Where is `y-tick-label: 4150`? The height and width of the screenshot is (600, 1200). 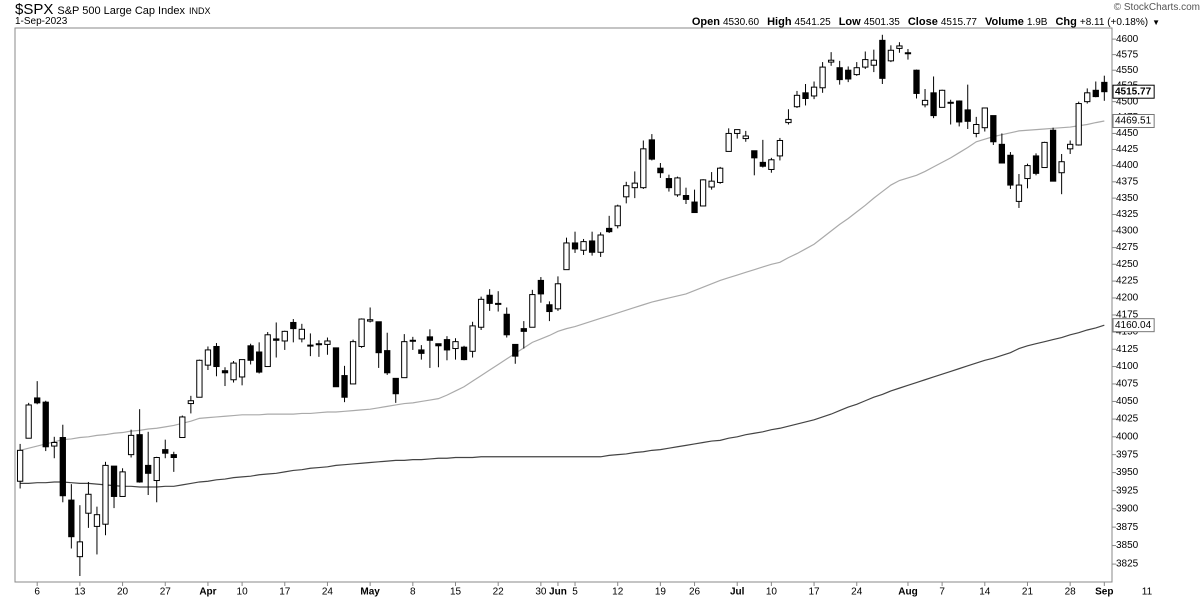
y-tick-label: 4150 is located at coordinates (1127, 332).